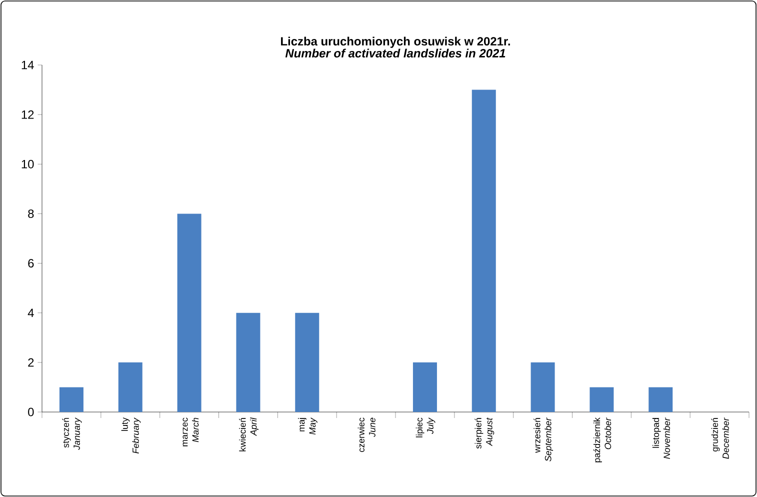  Describe the element at coordinates (72, 433) in the screenshot. I see `x-tick-label: styczeń January` at that location.